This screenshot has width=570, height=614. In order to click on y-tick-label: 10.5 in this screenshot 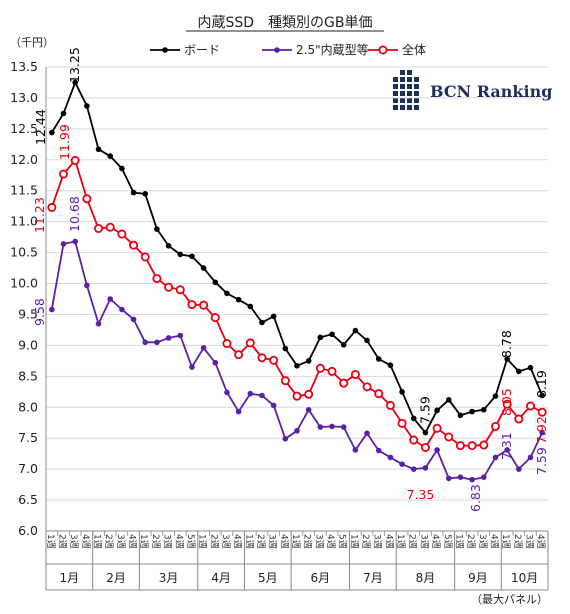, I will do `click(24, 252)`.